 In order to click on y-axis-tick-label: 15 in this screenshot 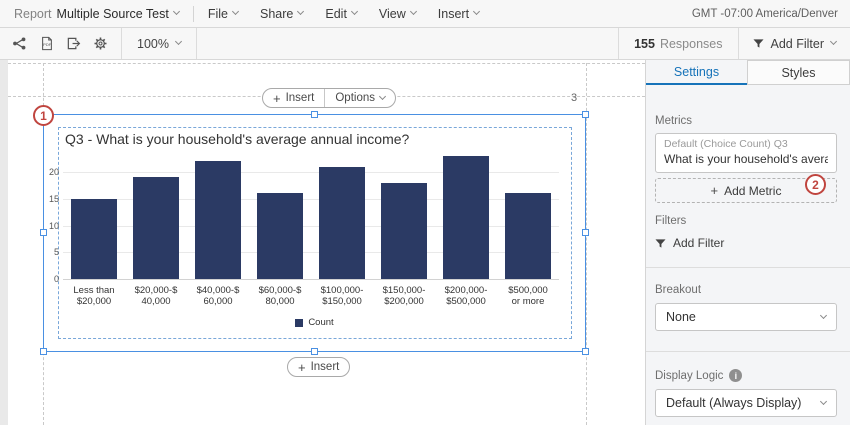, I will do `click(53, 198)`.